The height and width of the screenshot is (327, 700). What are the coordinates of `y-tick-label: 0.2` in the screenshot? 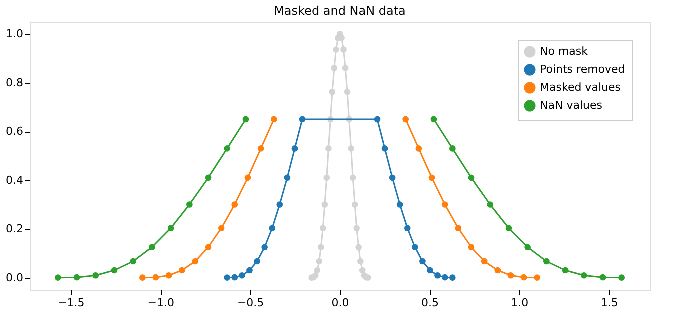 It's located at (15, 229).